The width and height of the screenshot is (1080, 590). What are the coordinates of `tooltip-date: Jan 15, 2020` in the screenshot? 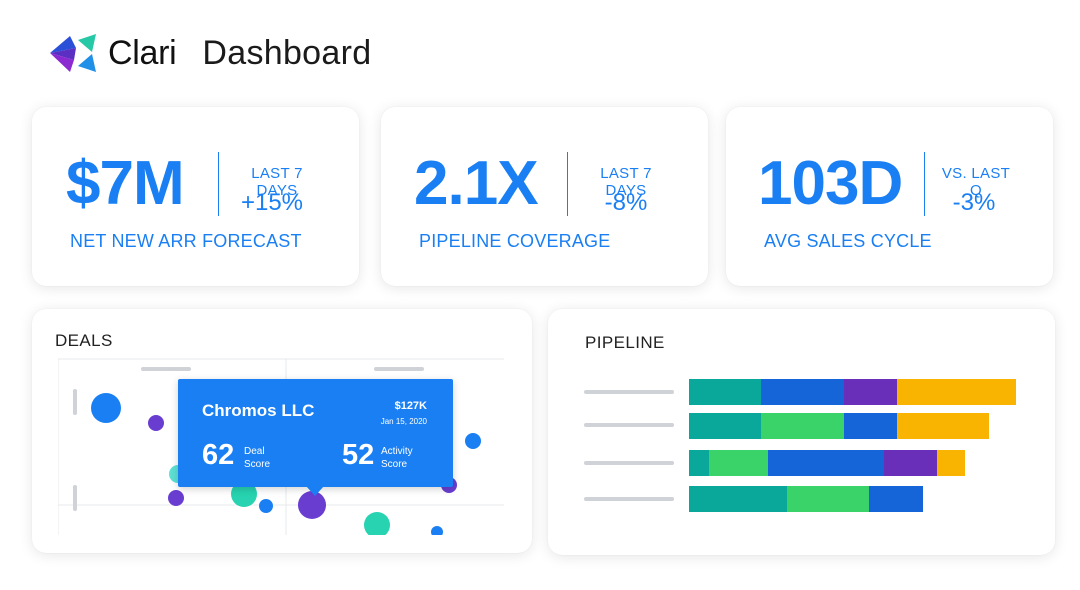 It's located at (403, 421).